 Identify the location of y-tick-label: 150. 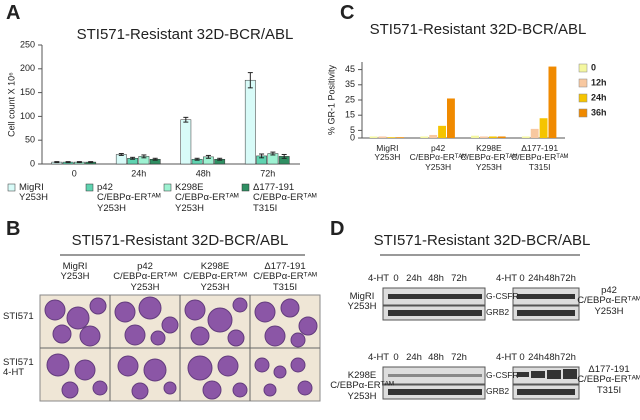
(27, 92).